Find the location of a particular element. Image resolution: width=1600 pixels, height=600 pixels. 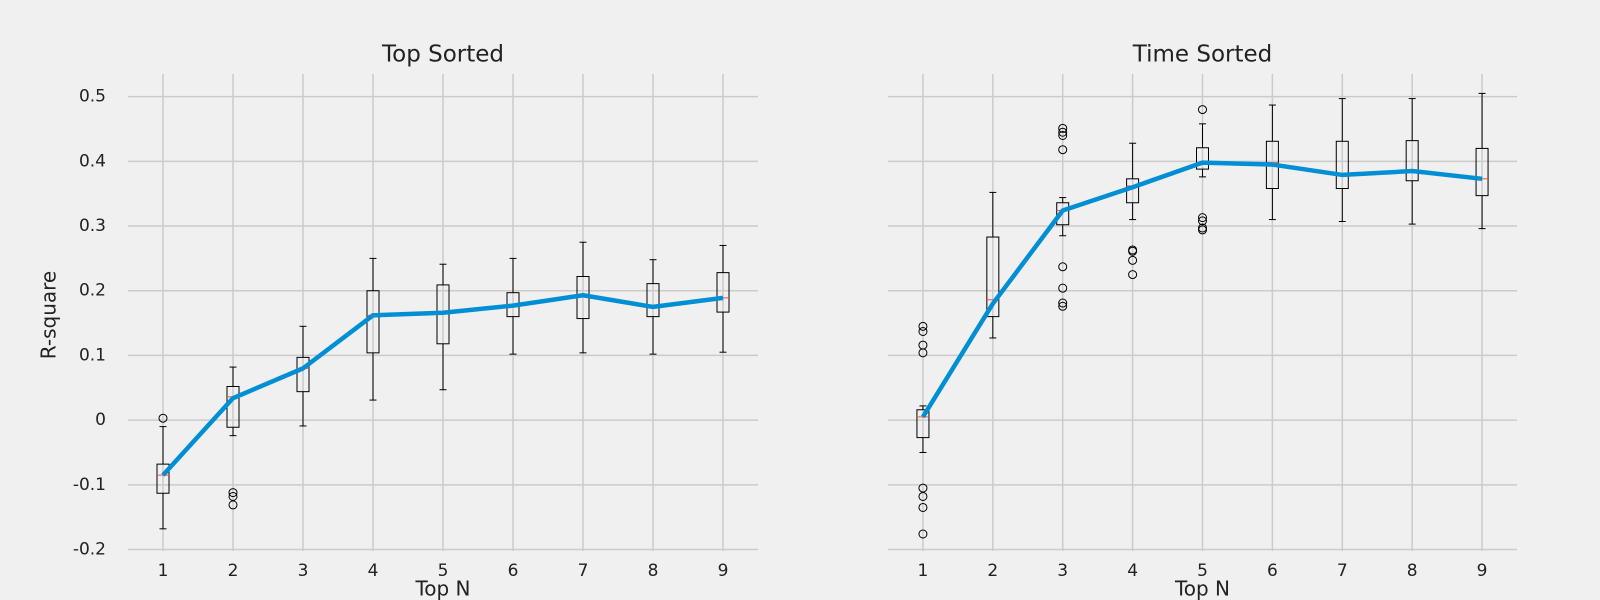

mean-line is located at coordinates (442, 385).